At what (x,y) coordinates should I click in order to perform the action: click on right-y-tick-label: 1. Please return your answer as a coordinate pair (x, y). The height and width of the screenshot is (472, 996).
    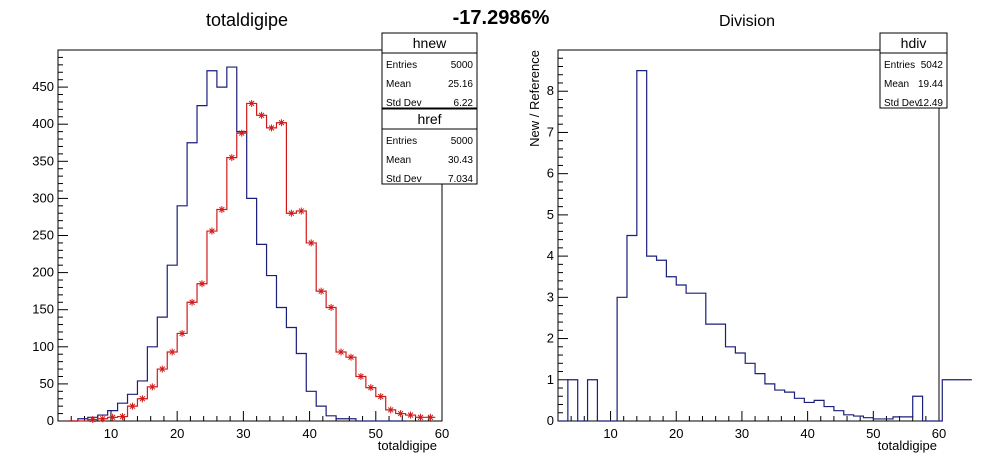
    Looking at the image, I should click on (550, 379).